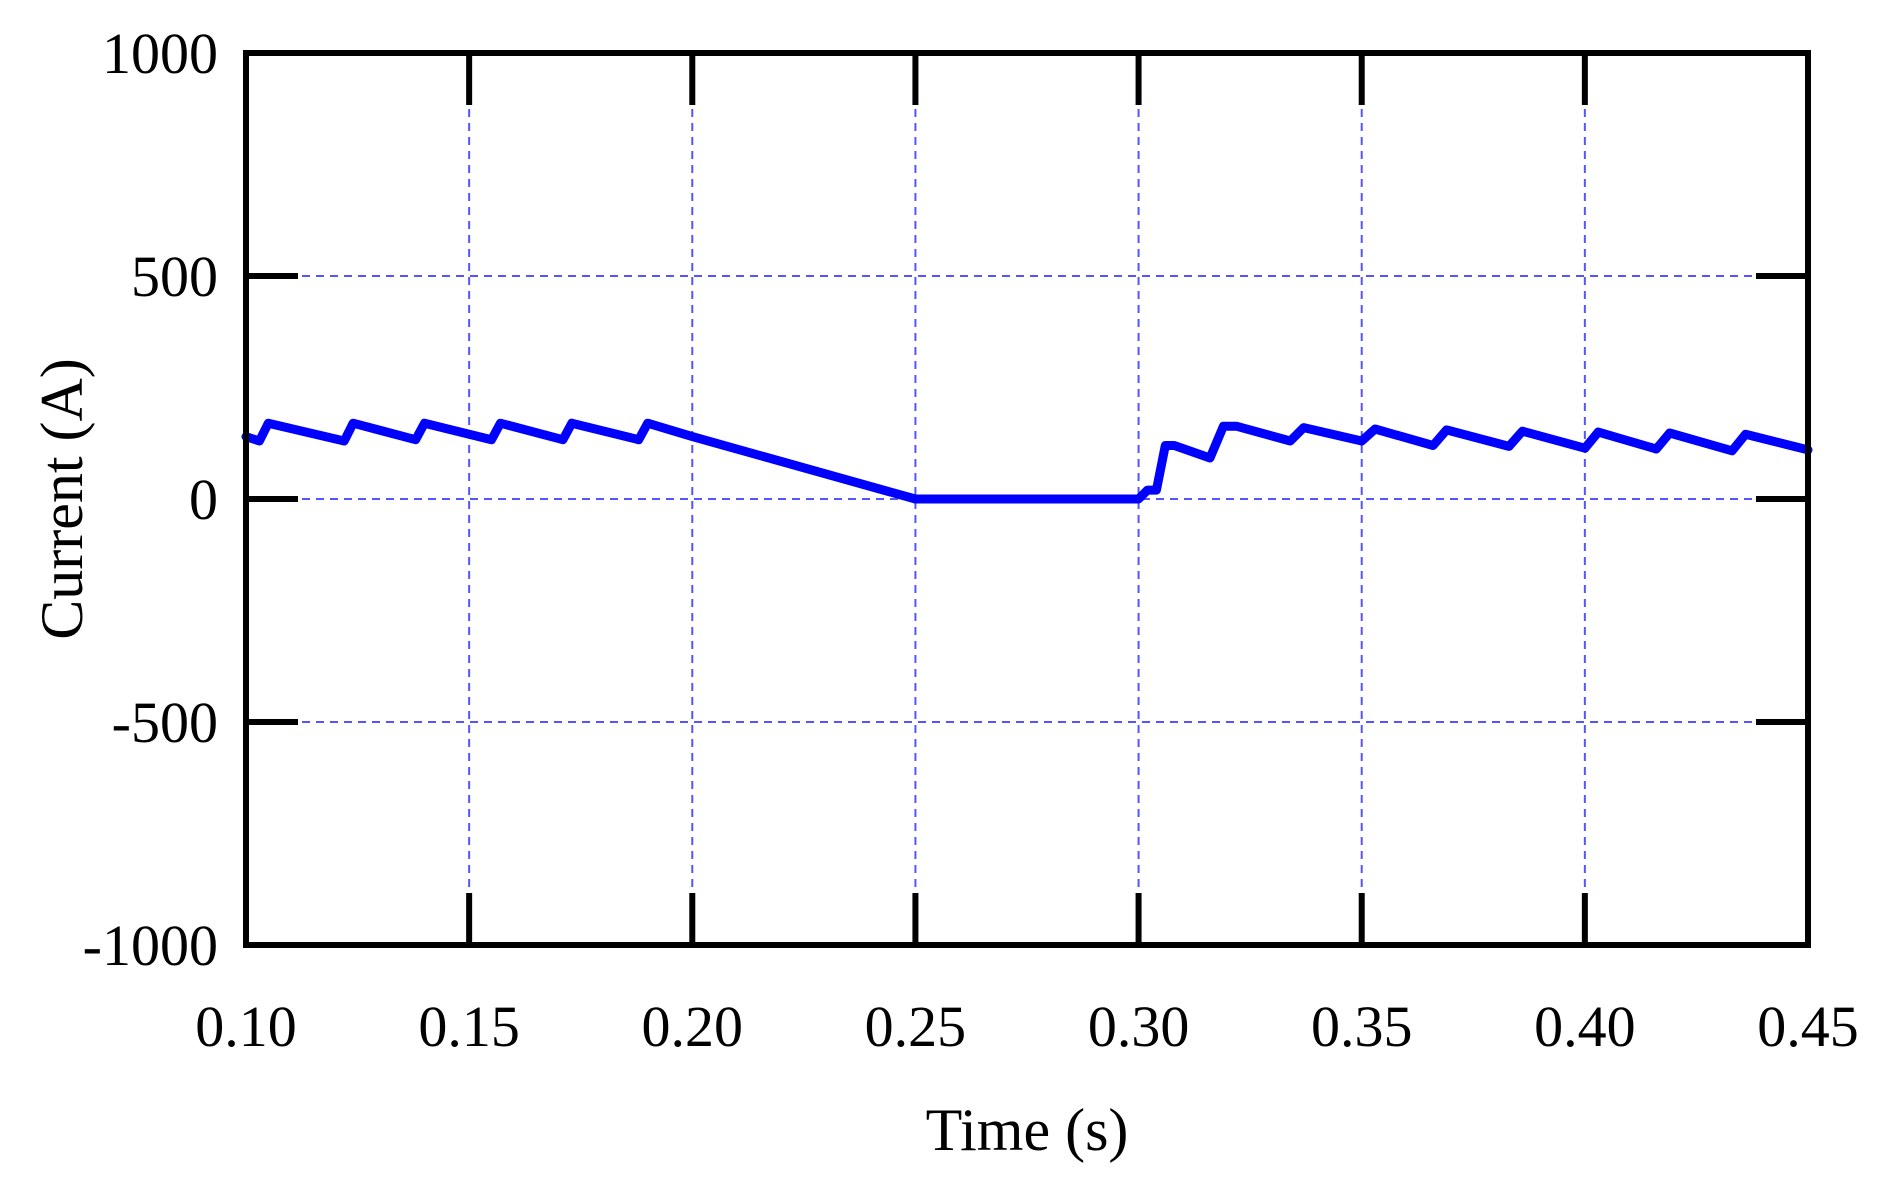  I want to click on x-tick-label: 0.10, so click(246, 1026).